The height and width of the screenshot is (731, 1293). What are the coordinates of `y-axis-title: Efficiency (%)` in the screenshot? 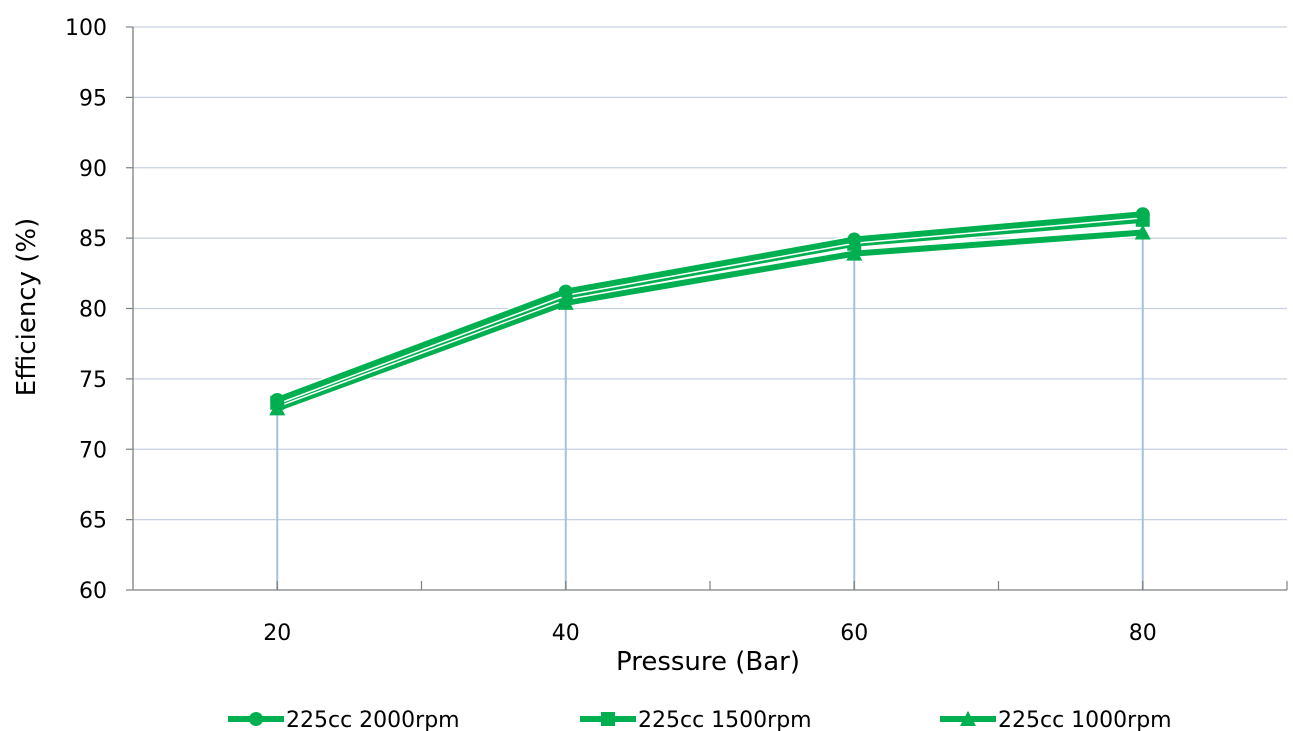 It's located at (27, 307).